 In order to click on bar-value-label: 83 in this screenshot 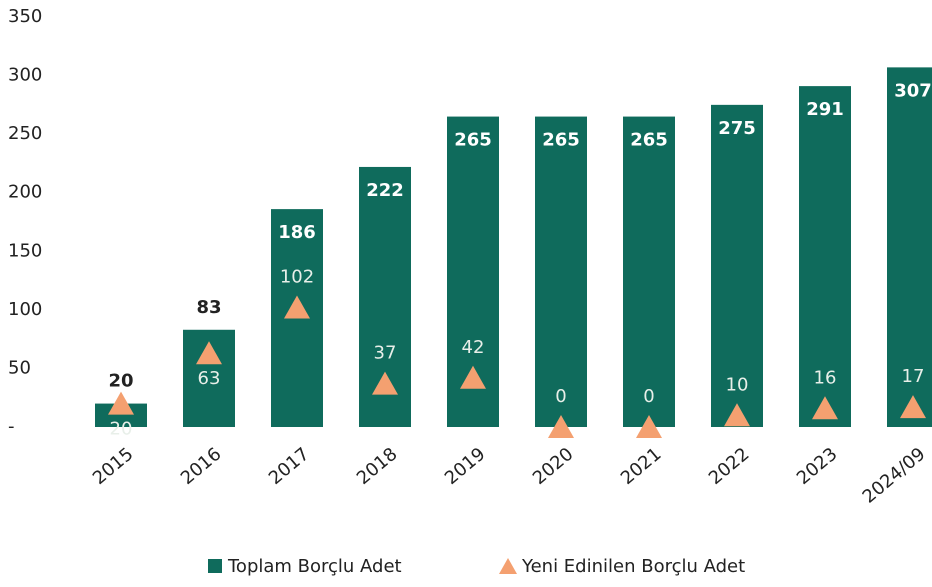, I will do `click(208, 307)`.